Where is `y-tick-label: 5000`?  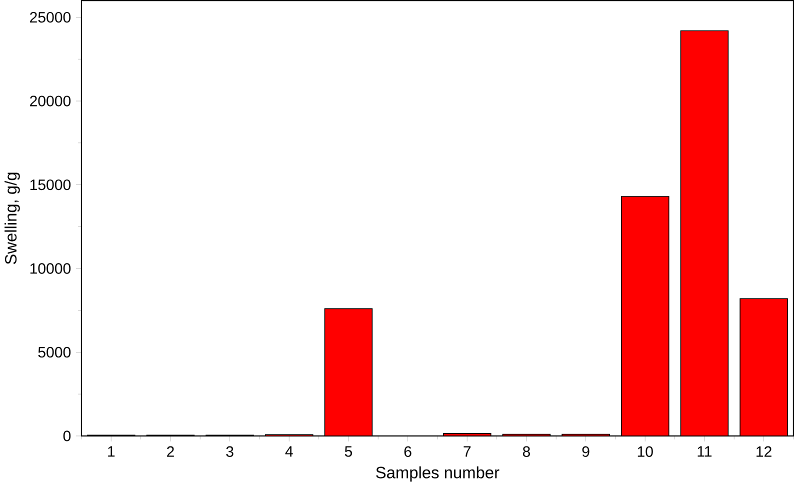
y-tick-label: 5000 is located at coordinates (54, 352).